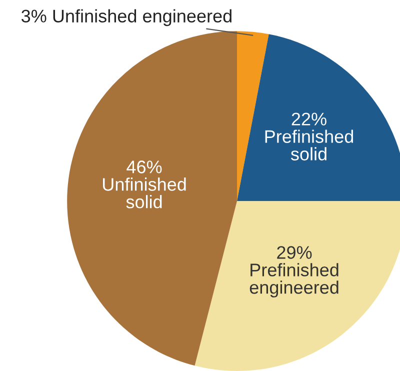 This screenshot has height=371, width=400. What do you see at coordinates (309, 119) in the screenshot?
I see `data-label: 22%` at bounding box center [309, 119].